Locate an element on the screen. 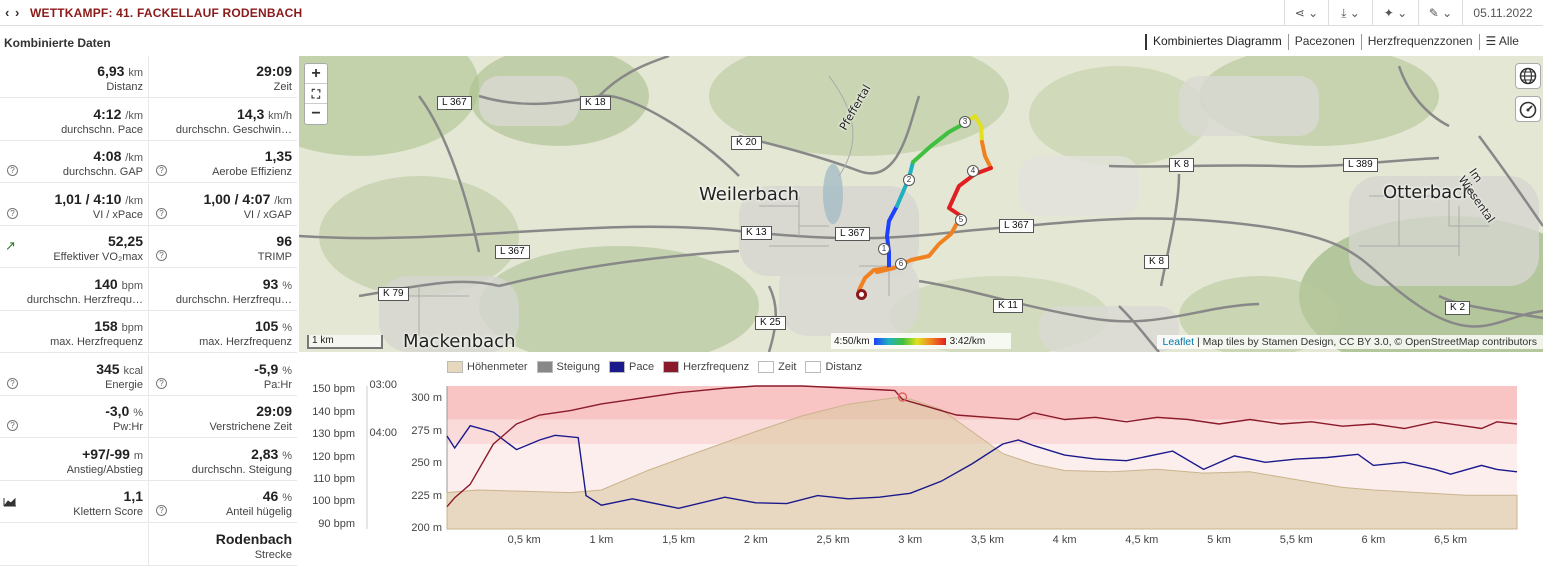 Image resolution: width=1543 pixels, height=571 pixels. stat-value: 4:08 /km is located at coordinates (118, 156).